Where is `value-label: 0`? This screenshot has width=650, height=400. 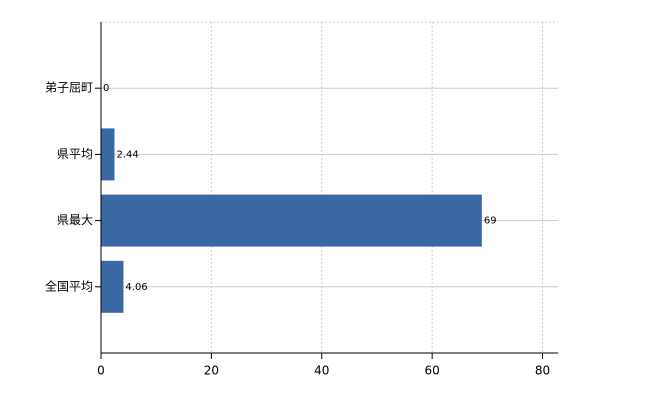
value-label: 0 is located at coordinates (106, 88).